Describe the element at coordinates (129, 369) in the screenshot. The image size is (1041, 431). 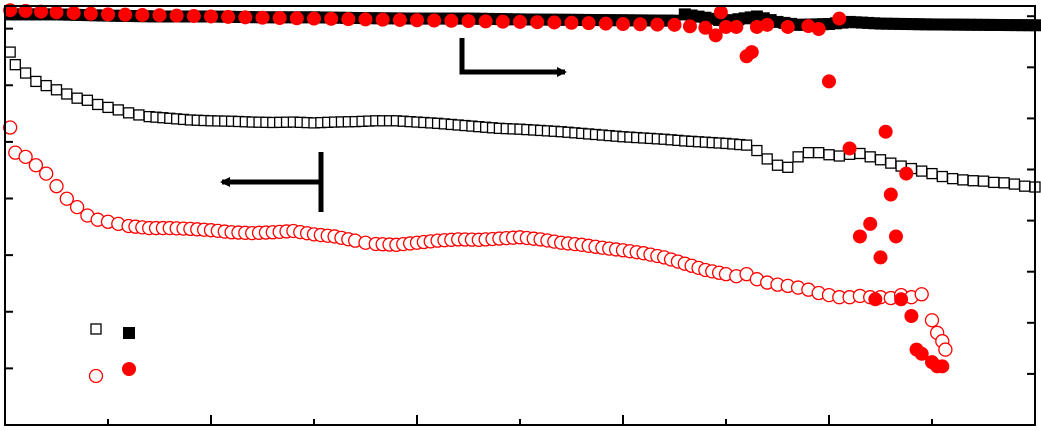
I see `legend-marker-circle-filled` at that location.